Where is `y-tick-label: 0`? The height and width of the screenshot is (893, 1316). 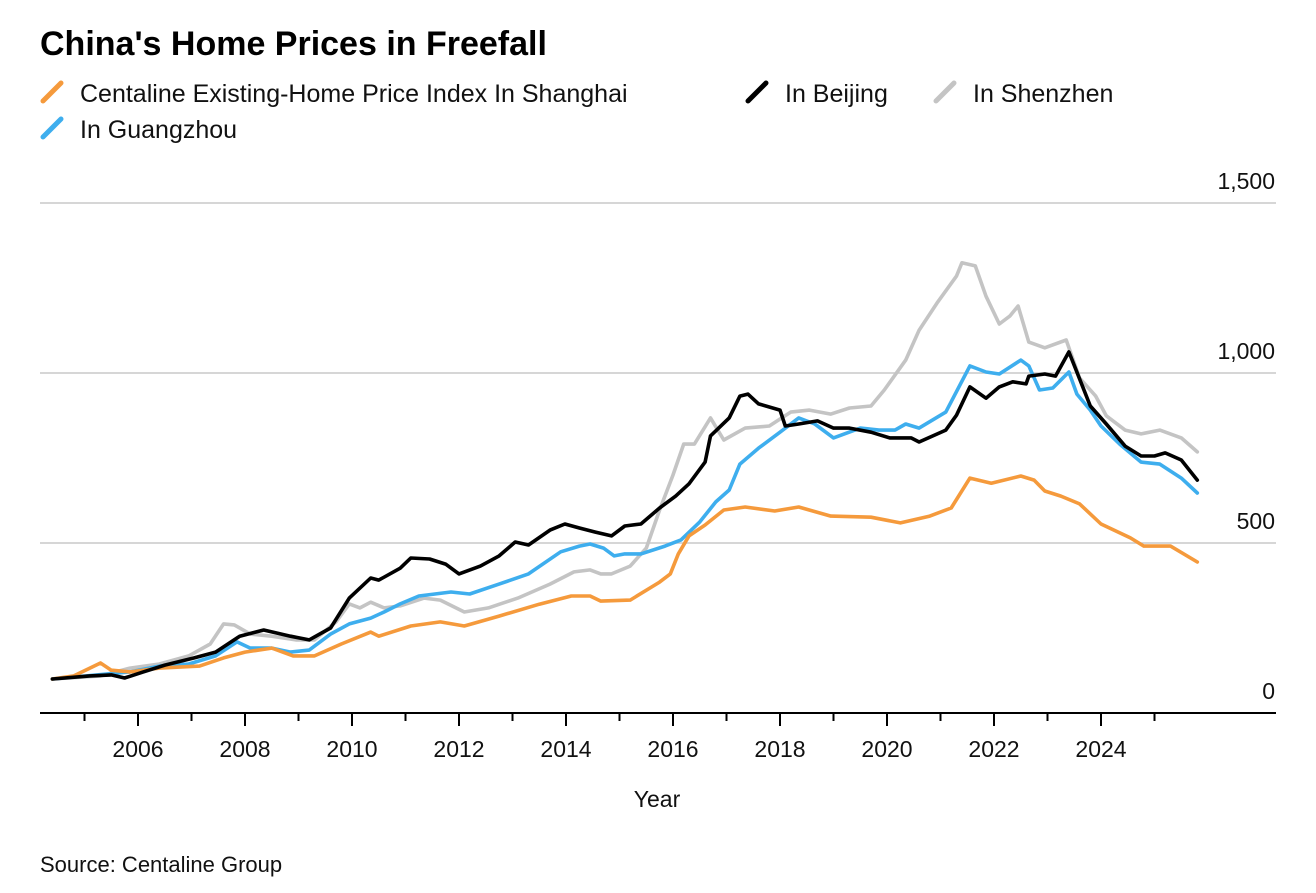
y-tick-label: 0 is located at coordinates (1268, 691).